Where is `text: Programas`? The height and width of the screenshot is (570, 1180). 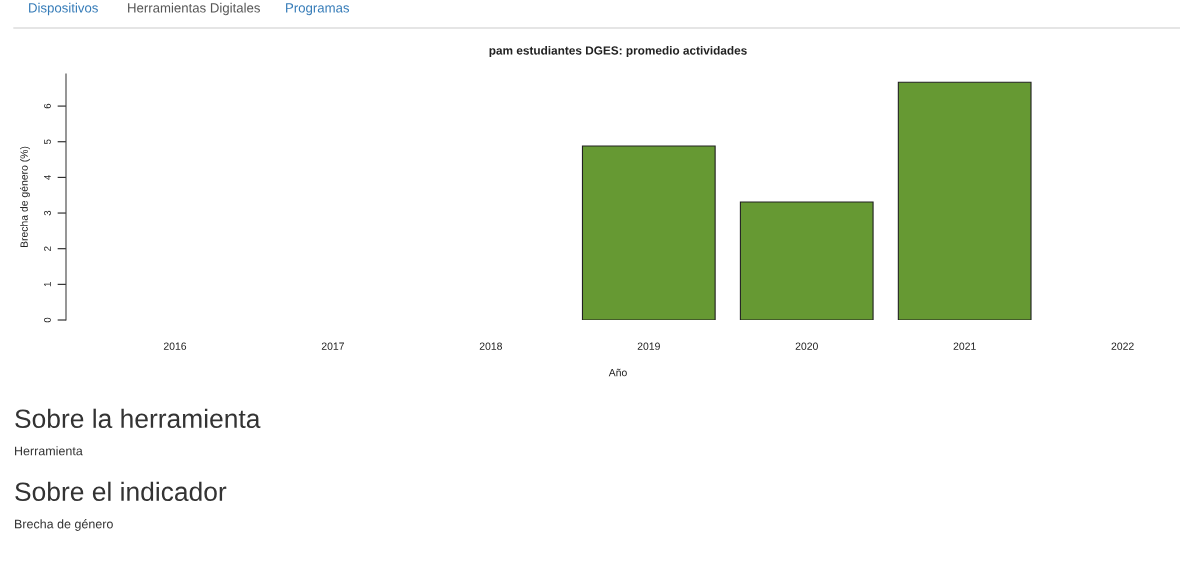 text: Programas is located at coordinates (318, 9).